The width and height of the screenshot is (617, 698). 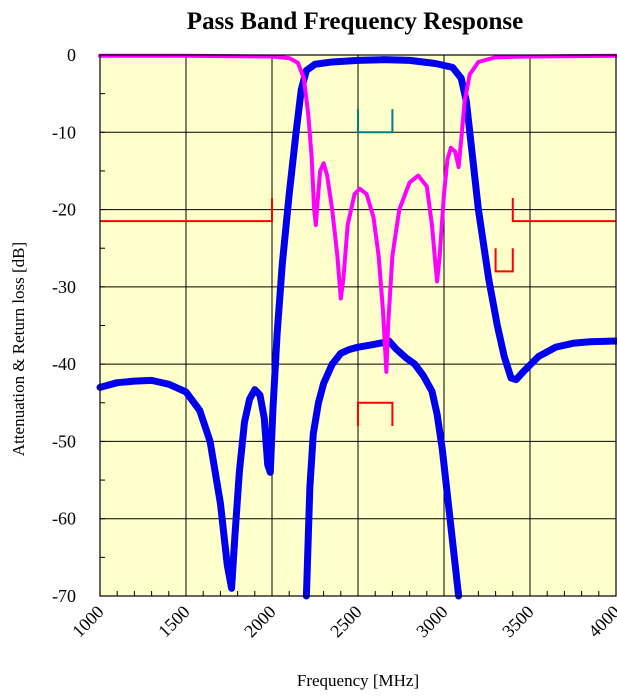 What do you see at coordinates (88, 622) in the screenshot?
I see `x-tick-label: 1000` at bounding box center [88, 622].